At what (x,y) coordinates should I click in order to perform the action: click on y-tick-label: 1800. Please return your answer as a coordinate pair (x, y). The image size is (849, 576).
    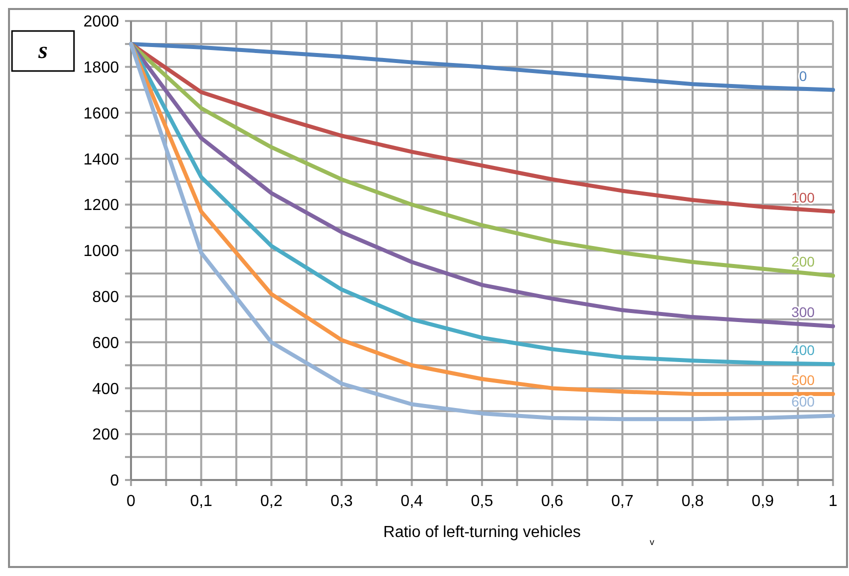
    Looking at the image, I should click on (101, 68).